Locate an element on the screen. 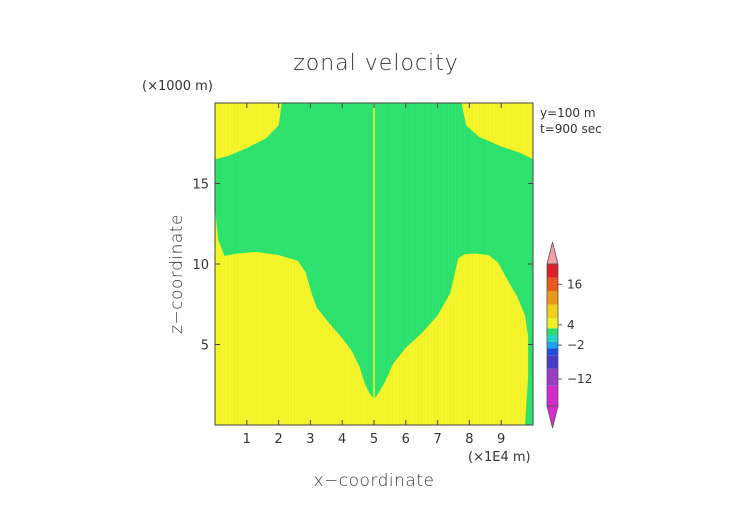 The height and width of the screenshot is (532, 752). colorbar-label: 4 is located at coordinates (571, 325).